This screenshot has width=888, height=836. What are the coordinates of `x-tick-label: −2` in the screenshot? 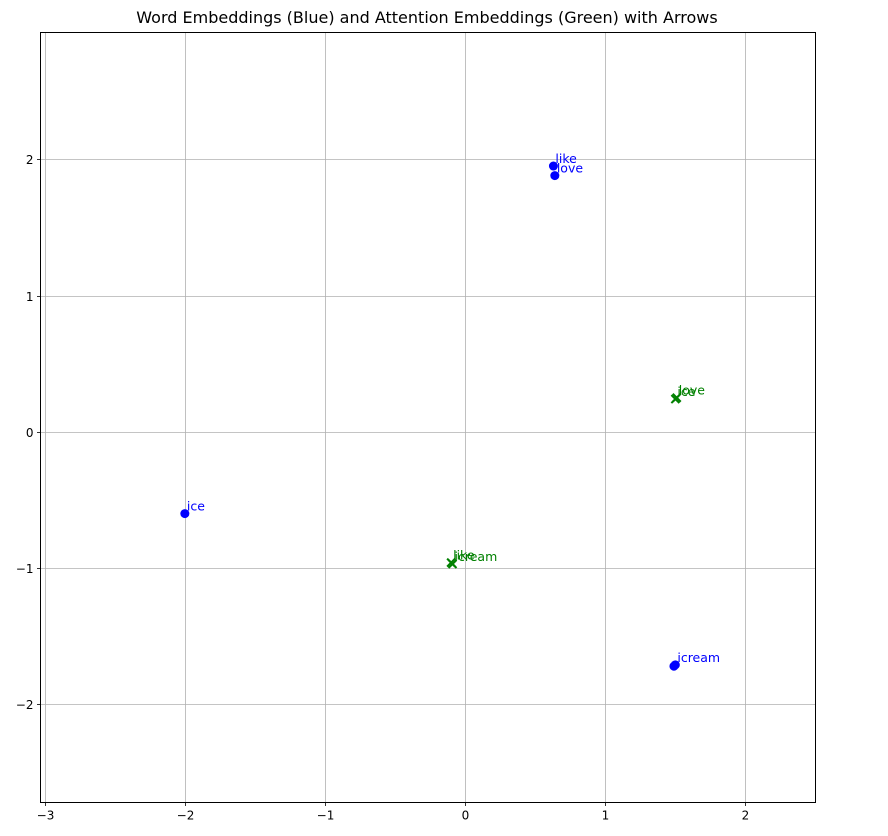 It's located at (186, 816).